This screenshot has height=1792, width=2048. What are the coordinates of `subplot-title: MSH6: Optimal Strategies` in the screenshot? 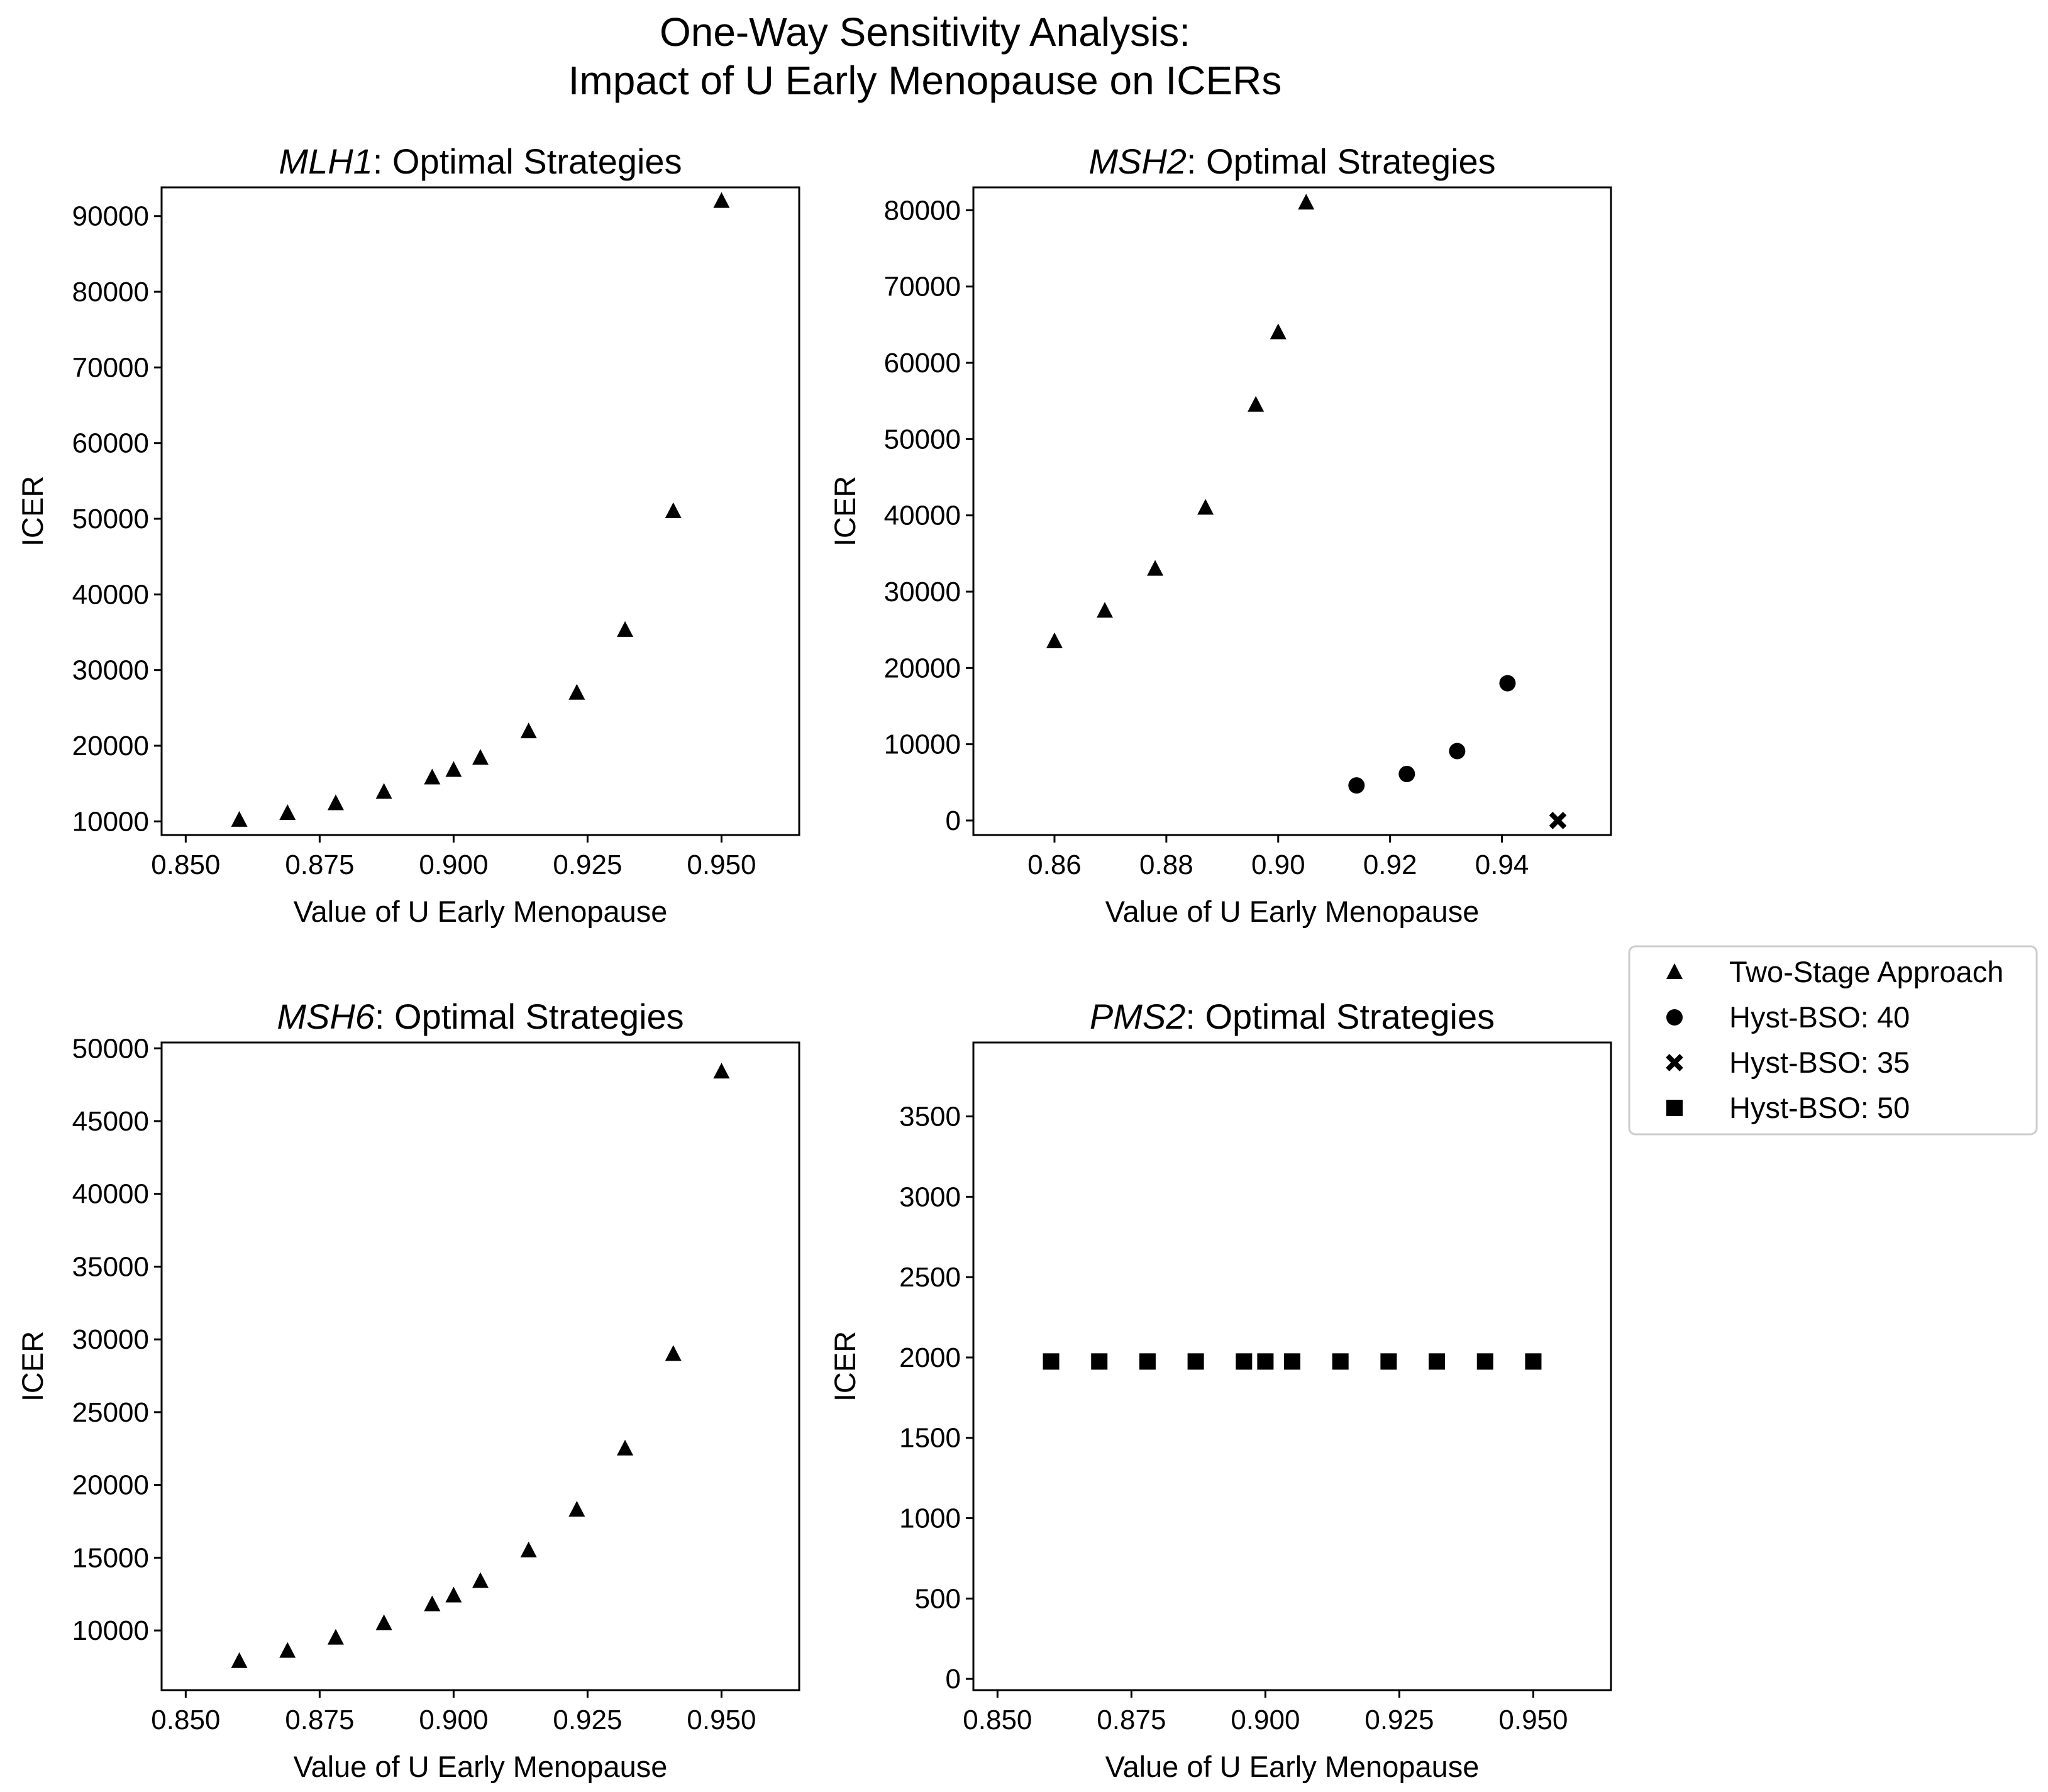 It's located at (480, 1017).